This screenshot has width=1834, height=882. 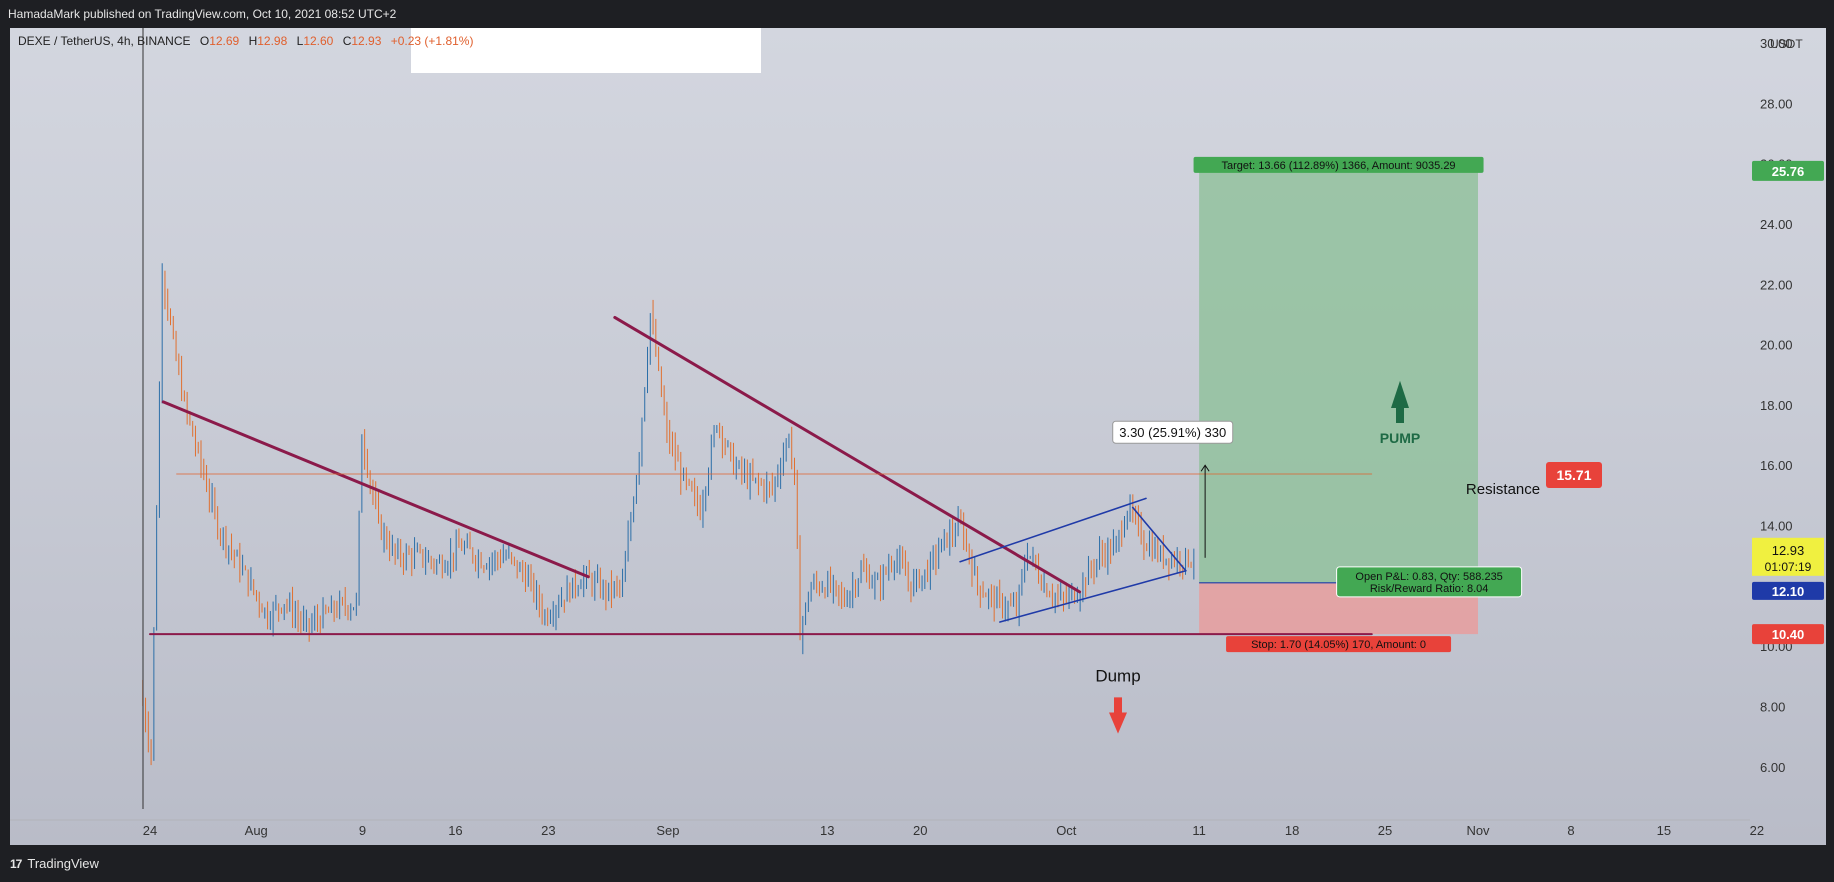 I want to click on entry-price-label-bg, so click(x=1788, y=590).